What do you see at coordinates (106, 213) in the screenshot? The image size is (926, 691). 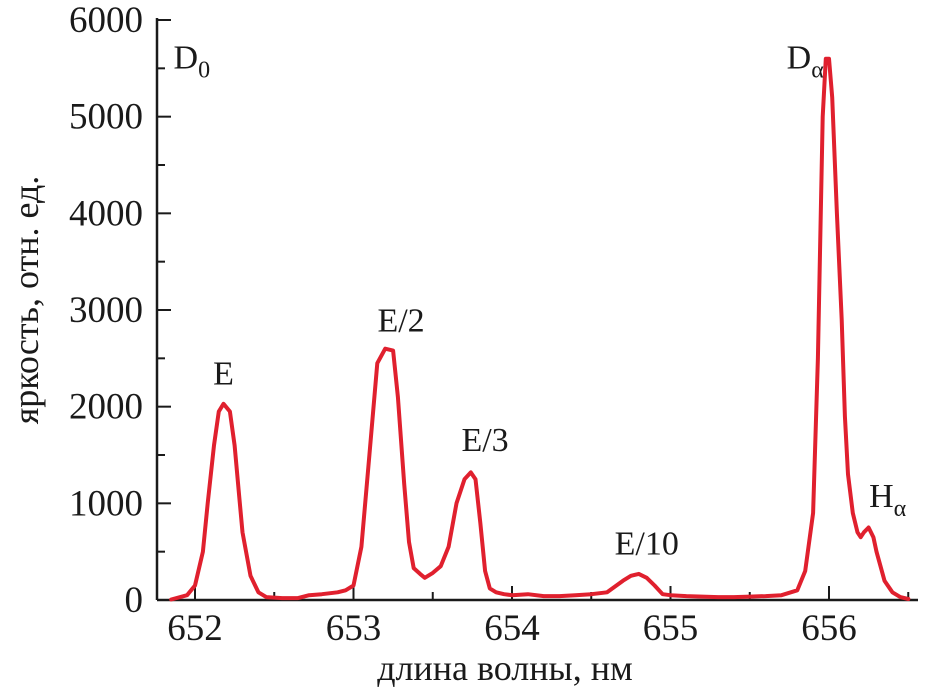 I see `y-tick-label: 4000` at bounding box center [106, 213].